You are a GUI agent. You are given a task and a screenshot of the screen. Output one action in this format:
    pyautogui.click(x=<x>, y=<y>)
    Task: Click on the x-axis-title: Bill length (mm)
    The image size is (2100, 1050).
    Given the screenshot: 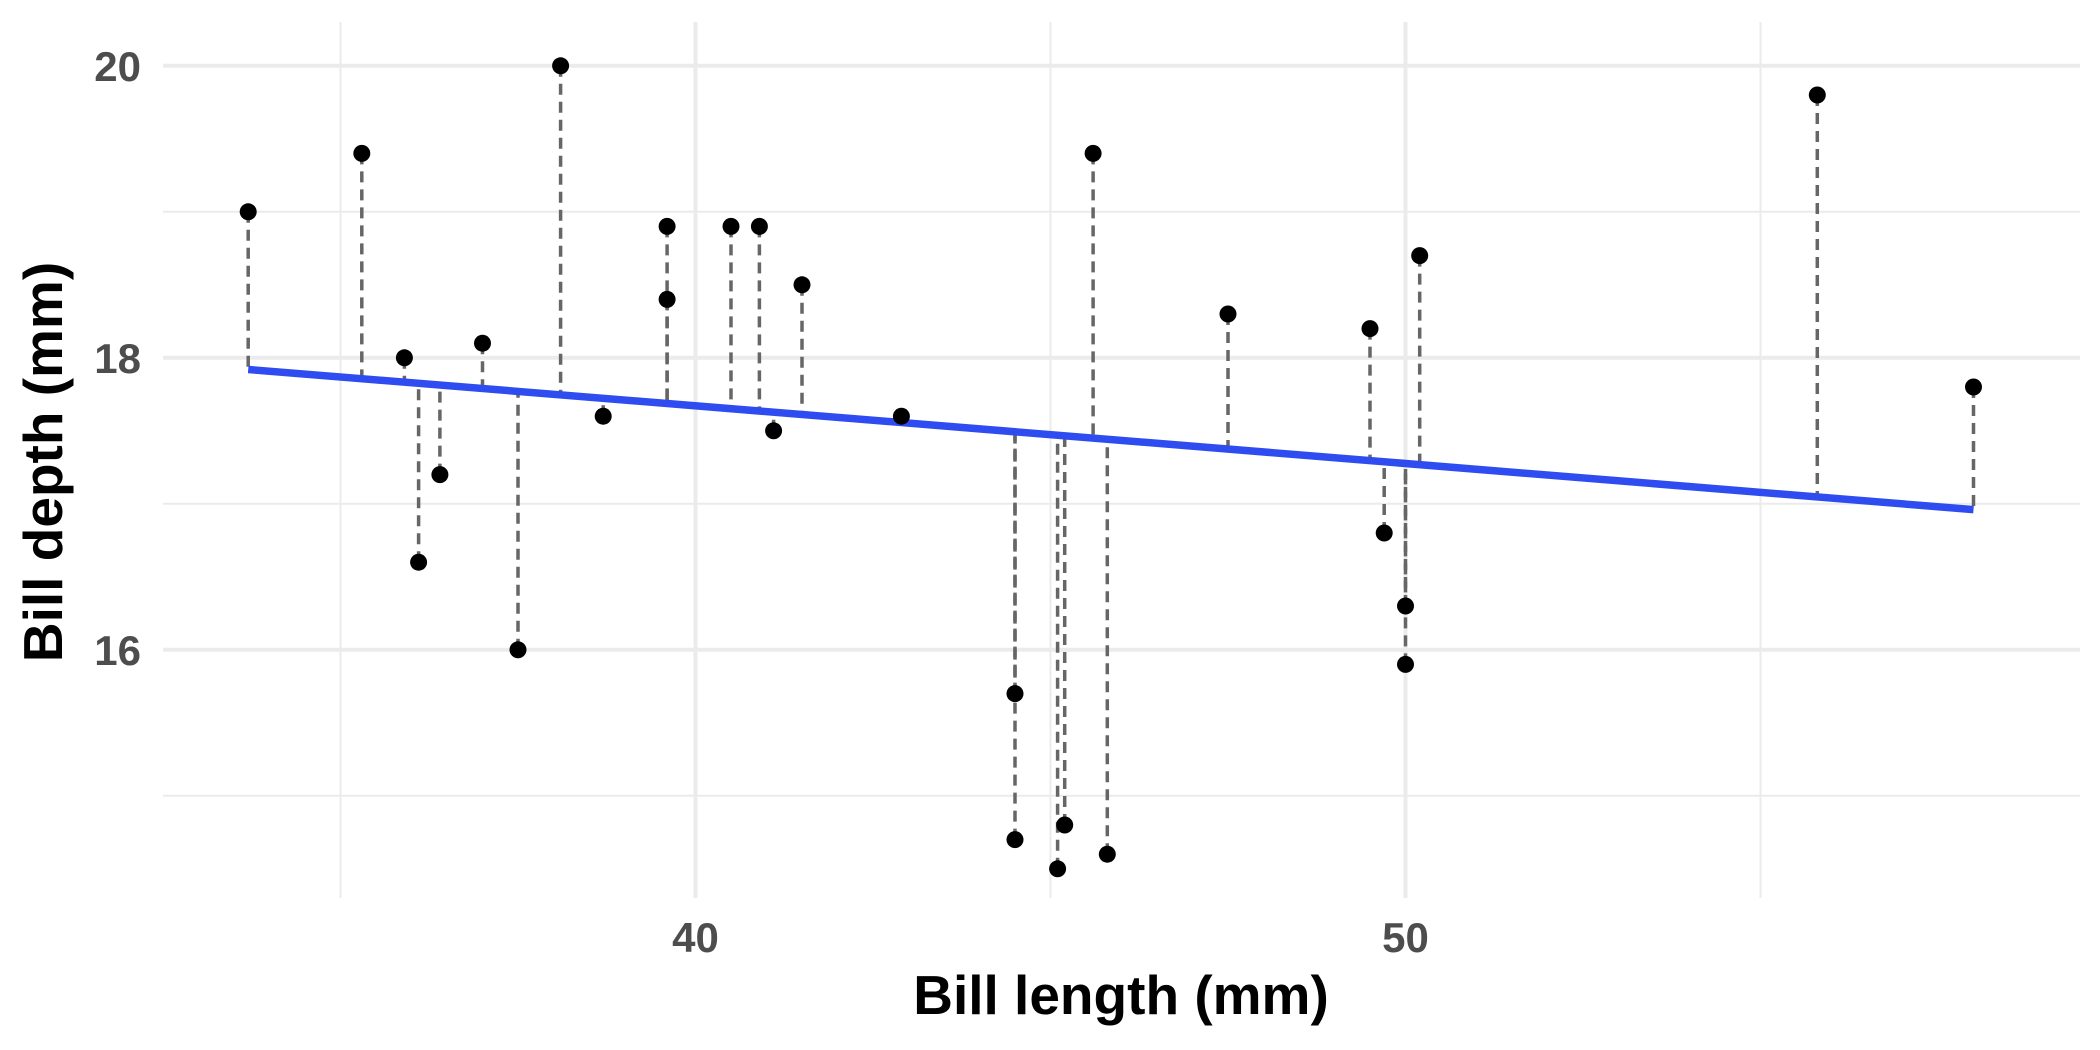 What is the action you would take?
    pyautogui.click(x=1121, y=995)
    